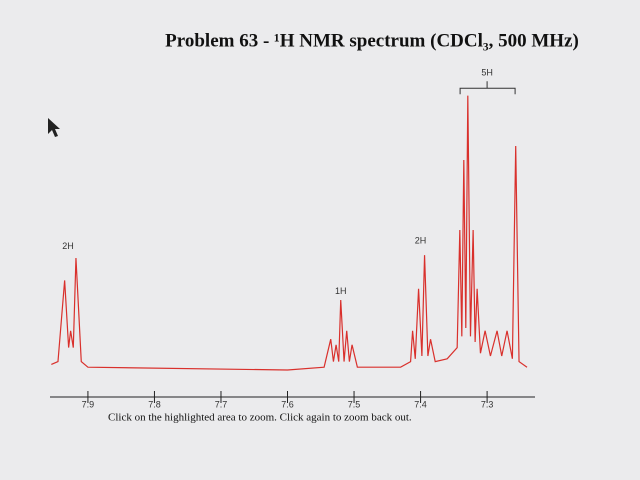 This screenshot has height=480, width=640. I want to click on x-tick-label: 7.8, so click(154, 404).